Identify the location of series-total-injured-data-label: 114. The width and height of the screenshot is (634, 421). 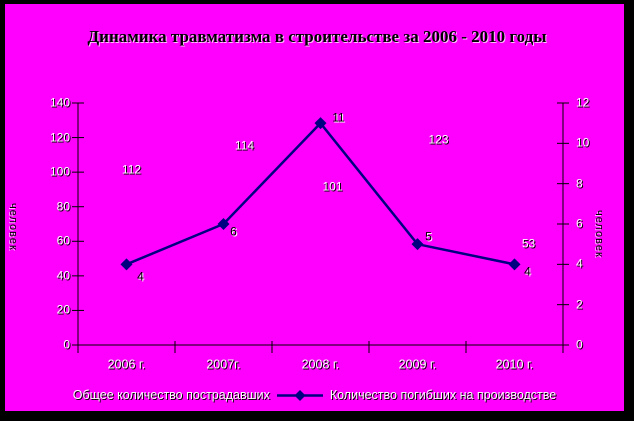
(244, 145).